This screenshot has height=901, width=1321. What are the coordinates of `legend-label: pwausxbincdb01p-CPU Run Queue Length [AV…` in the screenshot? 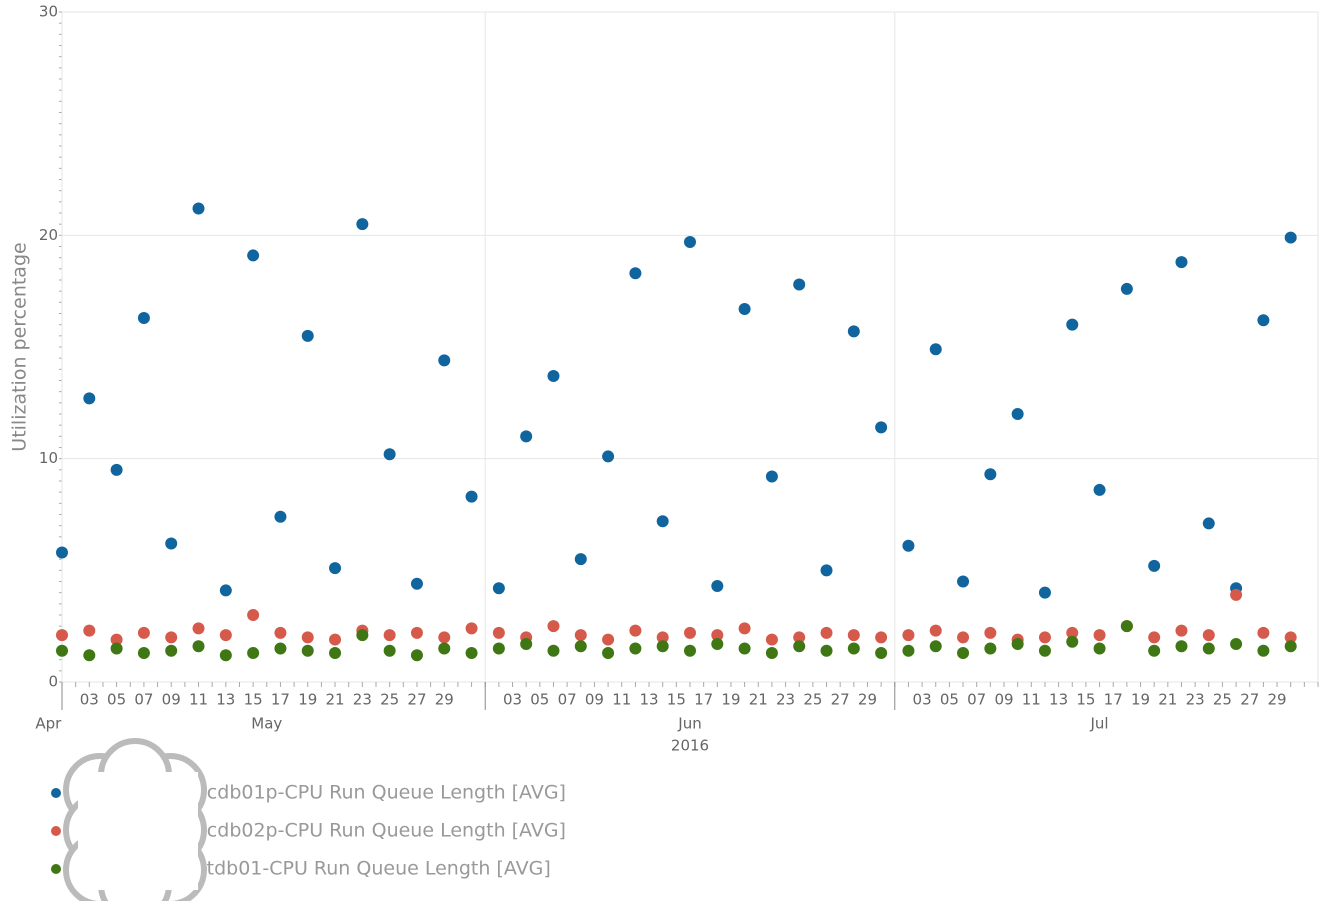 It's located at (335, 793).